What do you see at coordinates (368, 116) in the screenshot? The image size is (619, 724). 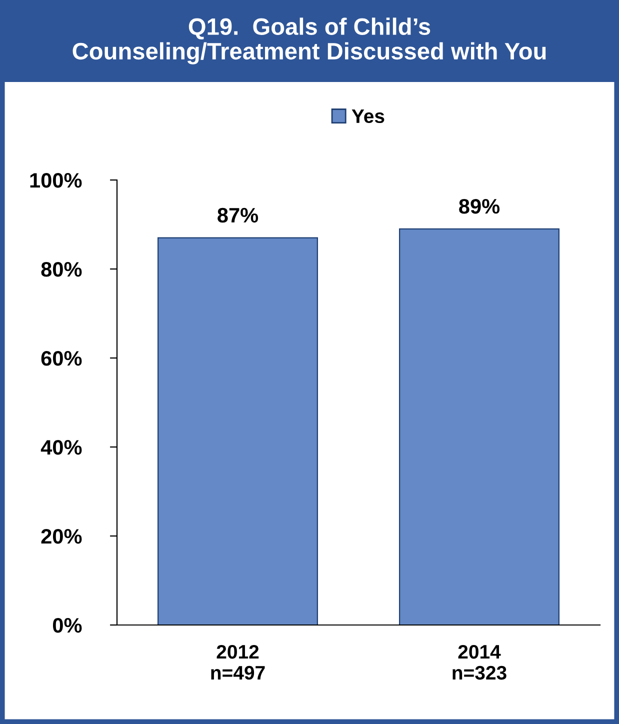 I see `legend-label: Yes` at bounding box center [368, 116].